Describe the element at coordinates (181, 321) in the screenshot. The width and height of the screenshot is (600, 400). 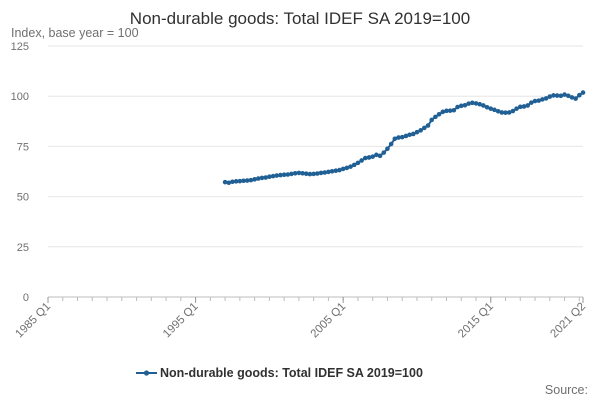
I see `x-tick-label: 1995 Q1` at that location.